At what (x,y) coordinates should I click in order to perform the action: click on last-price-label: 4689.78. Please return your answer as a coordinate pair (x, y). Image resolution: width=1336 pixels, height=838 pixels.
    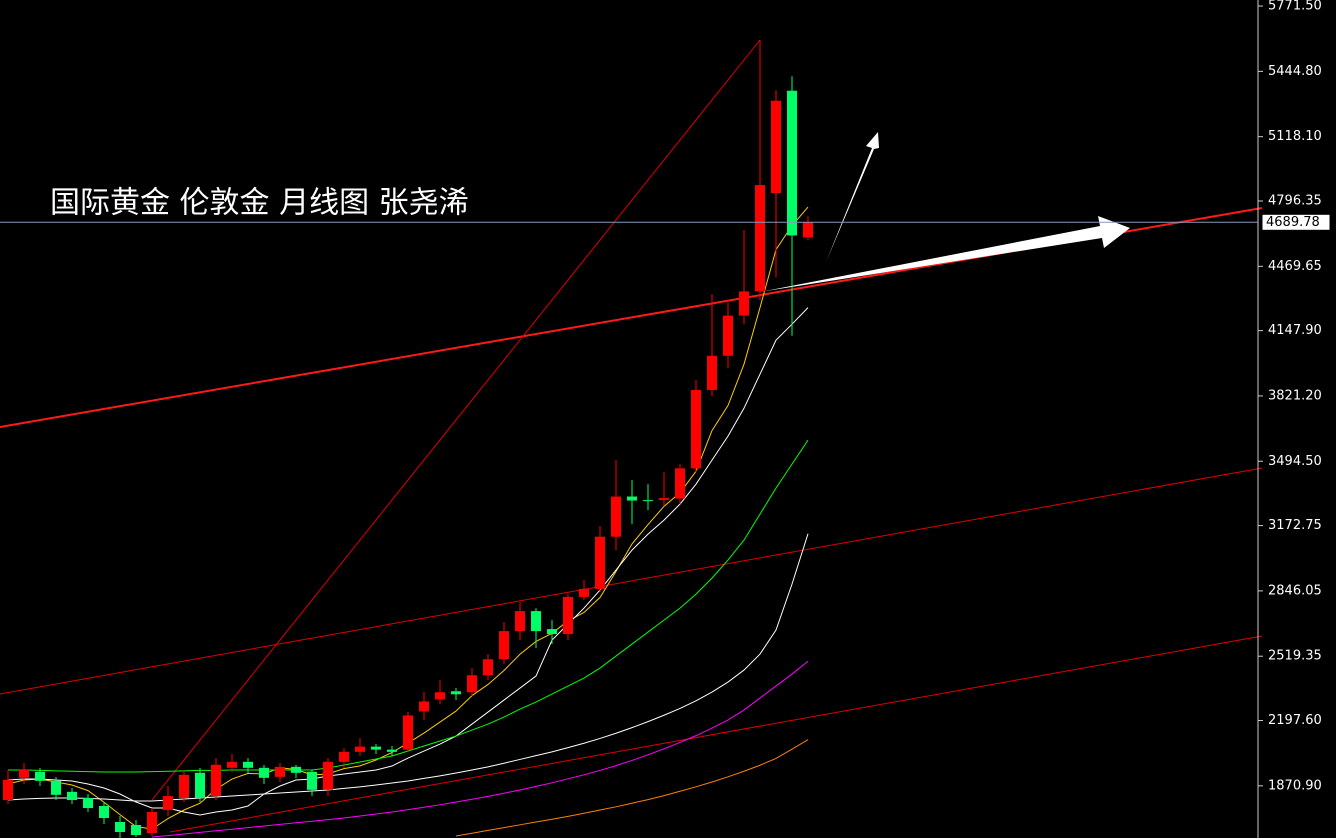
    Looking at the image, I should click on (1293, 222).